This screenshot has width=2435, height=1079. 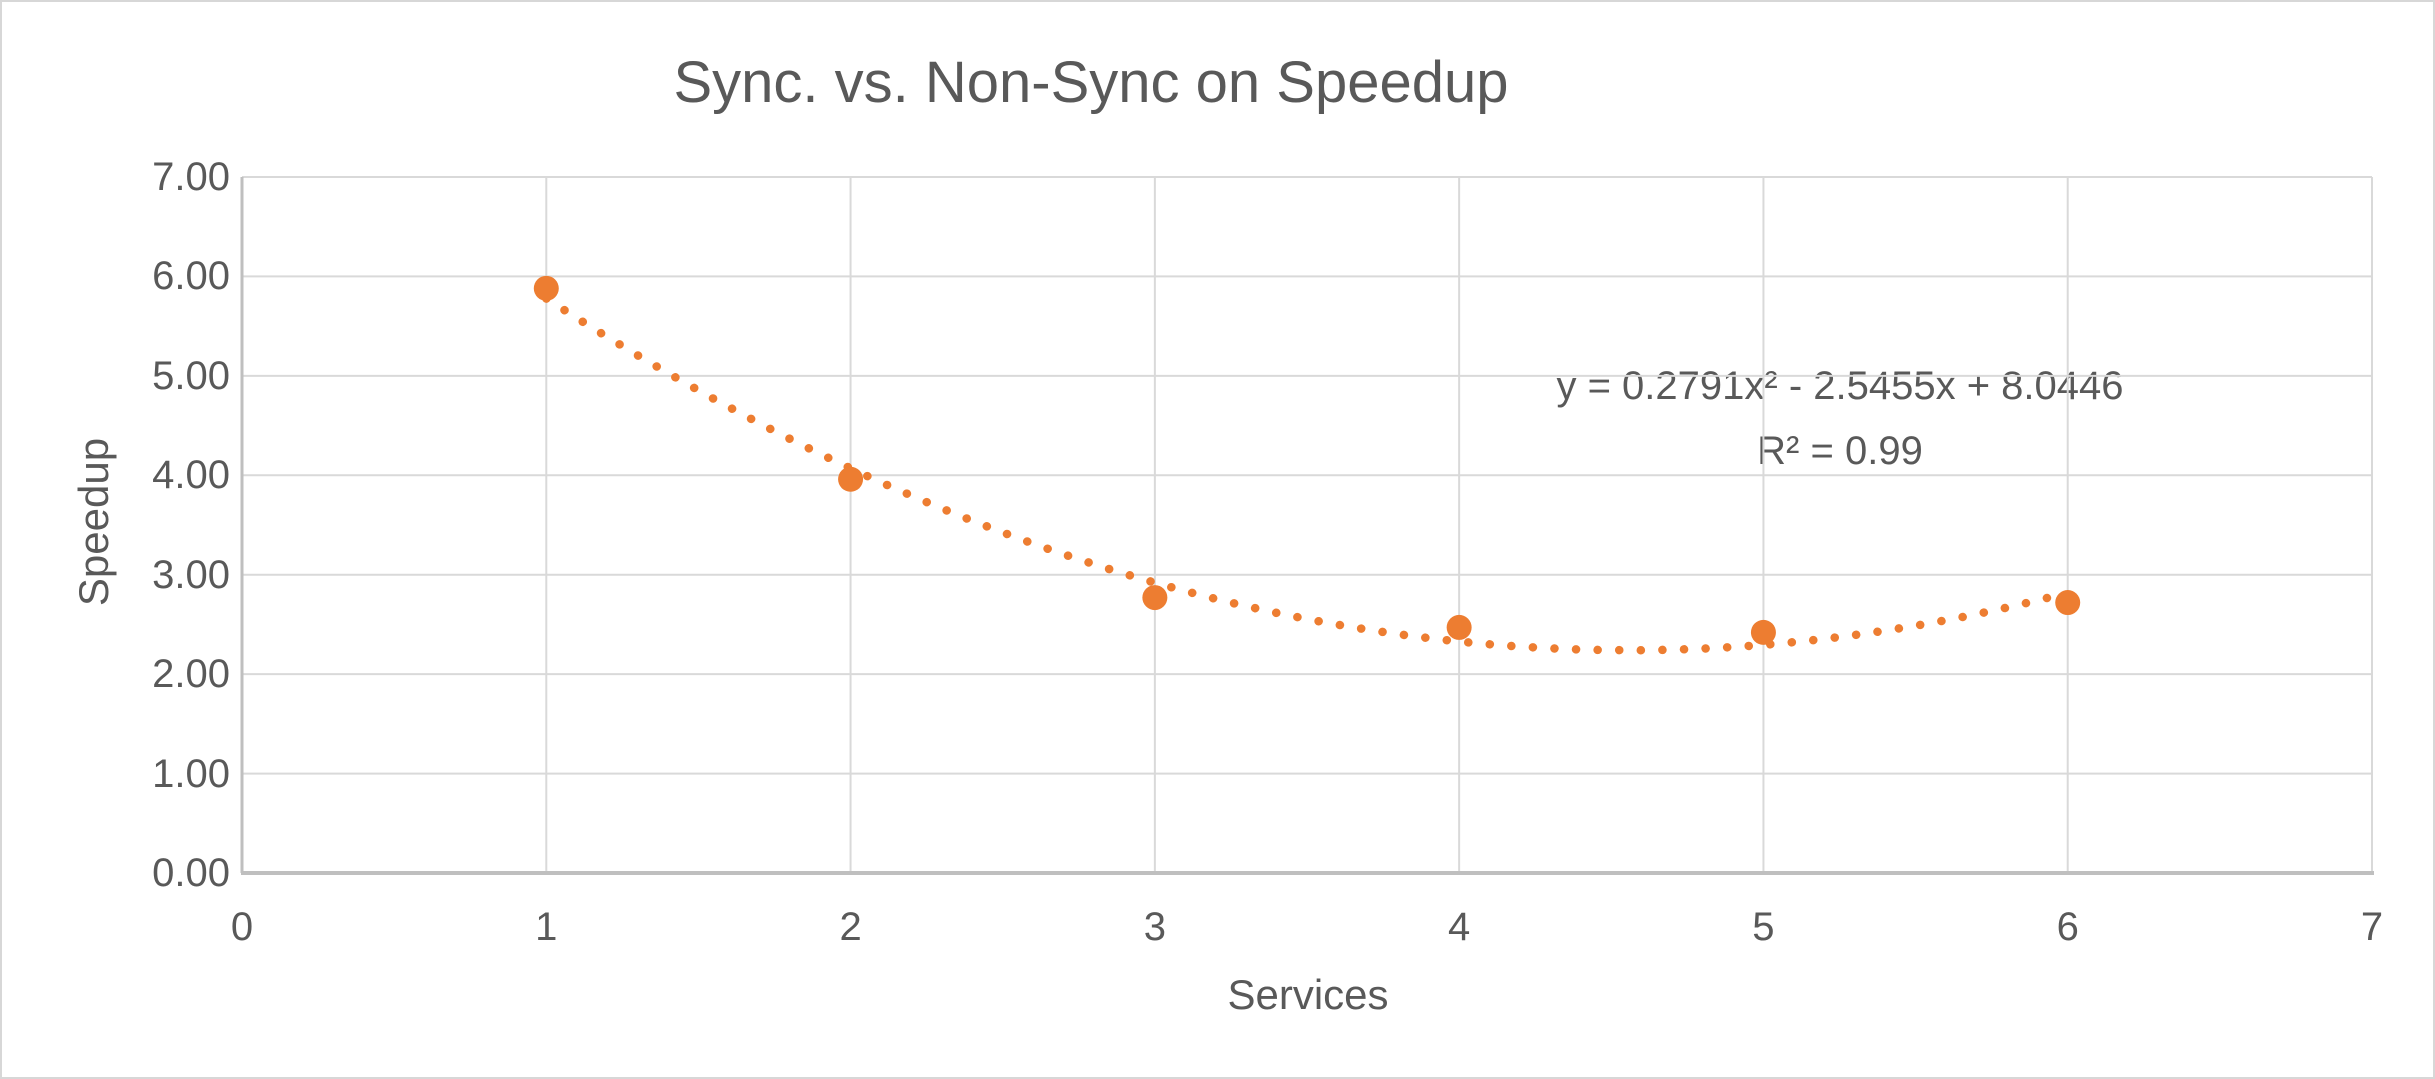 I want to click on trendline-equation: y = 0.2791x² - 2.5455x + 8.0446, so click(x=1840, y=386).